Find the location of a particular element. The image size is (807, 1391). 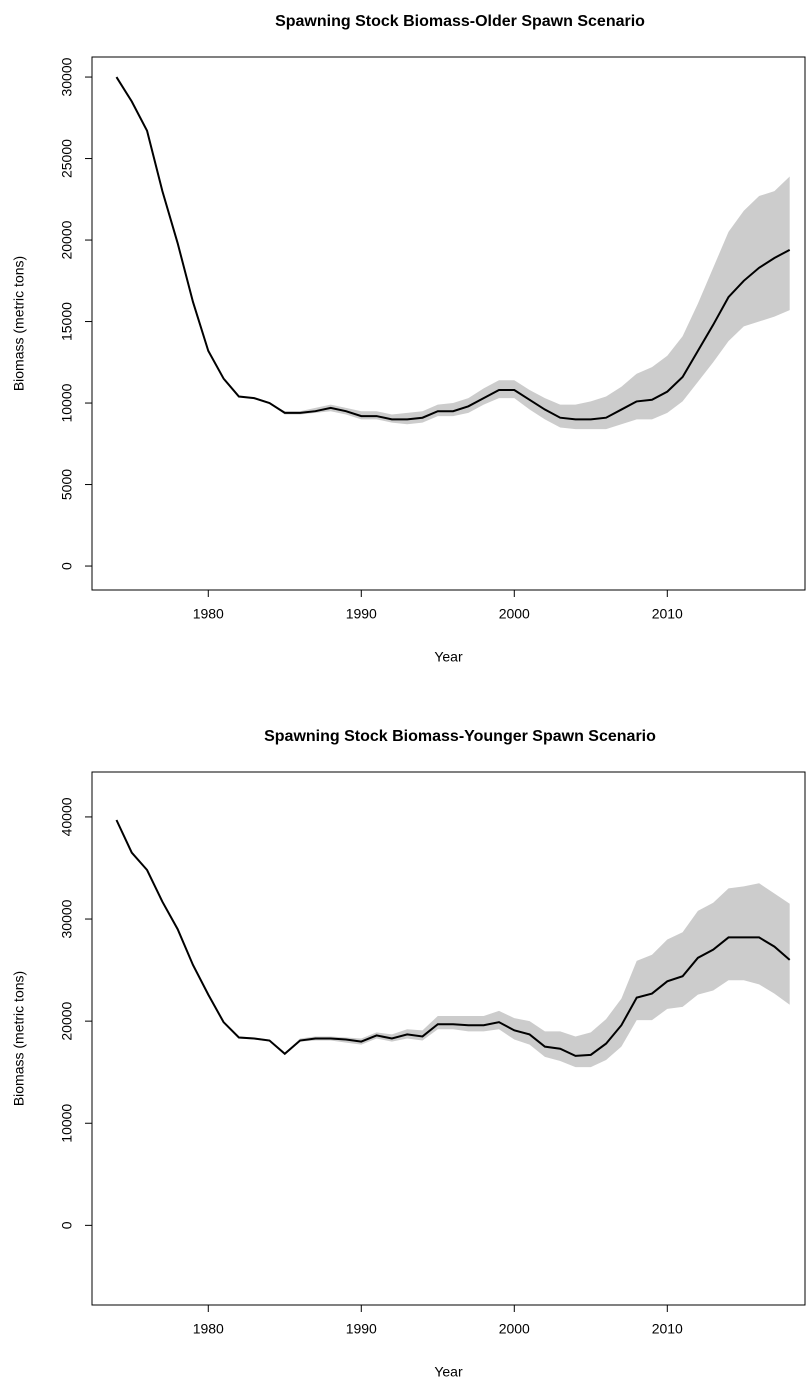

y-tick-label: 25000 is located at coordinates (67, 158).